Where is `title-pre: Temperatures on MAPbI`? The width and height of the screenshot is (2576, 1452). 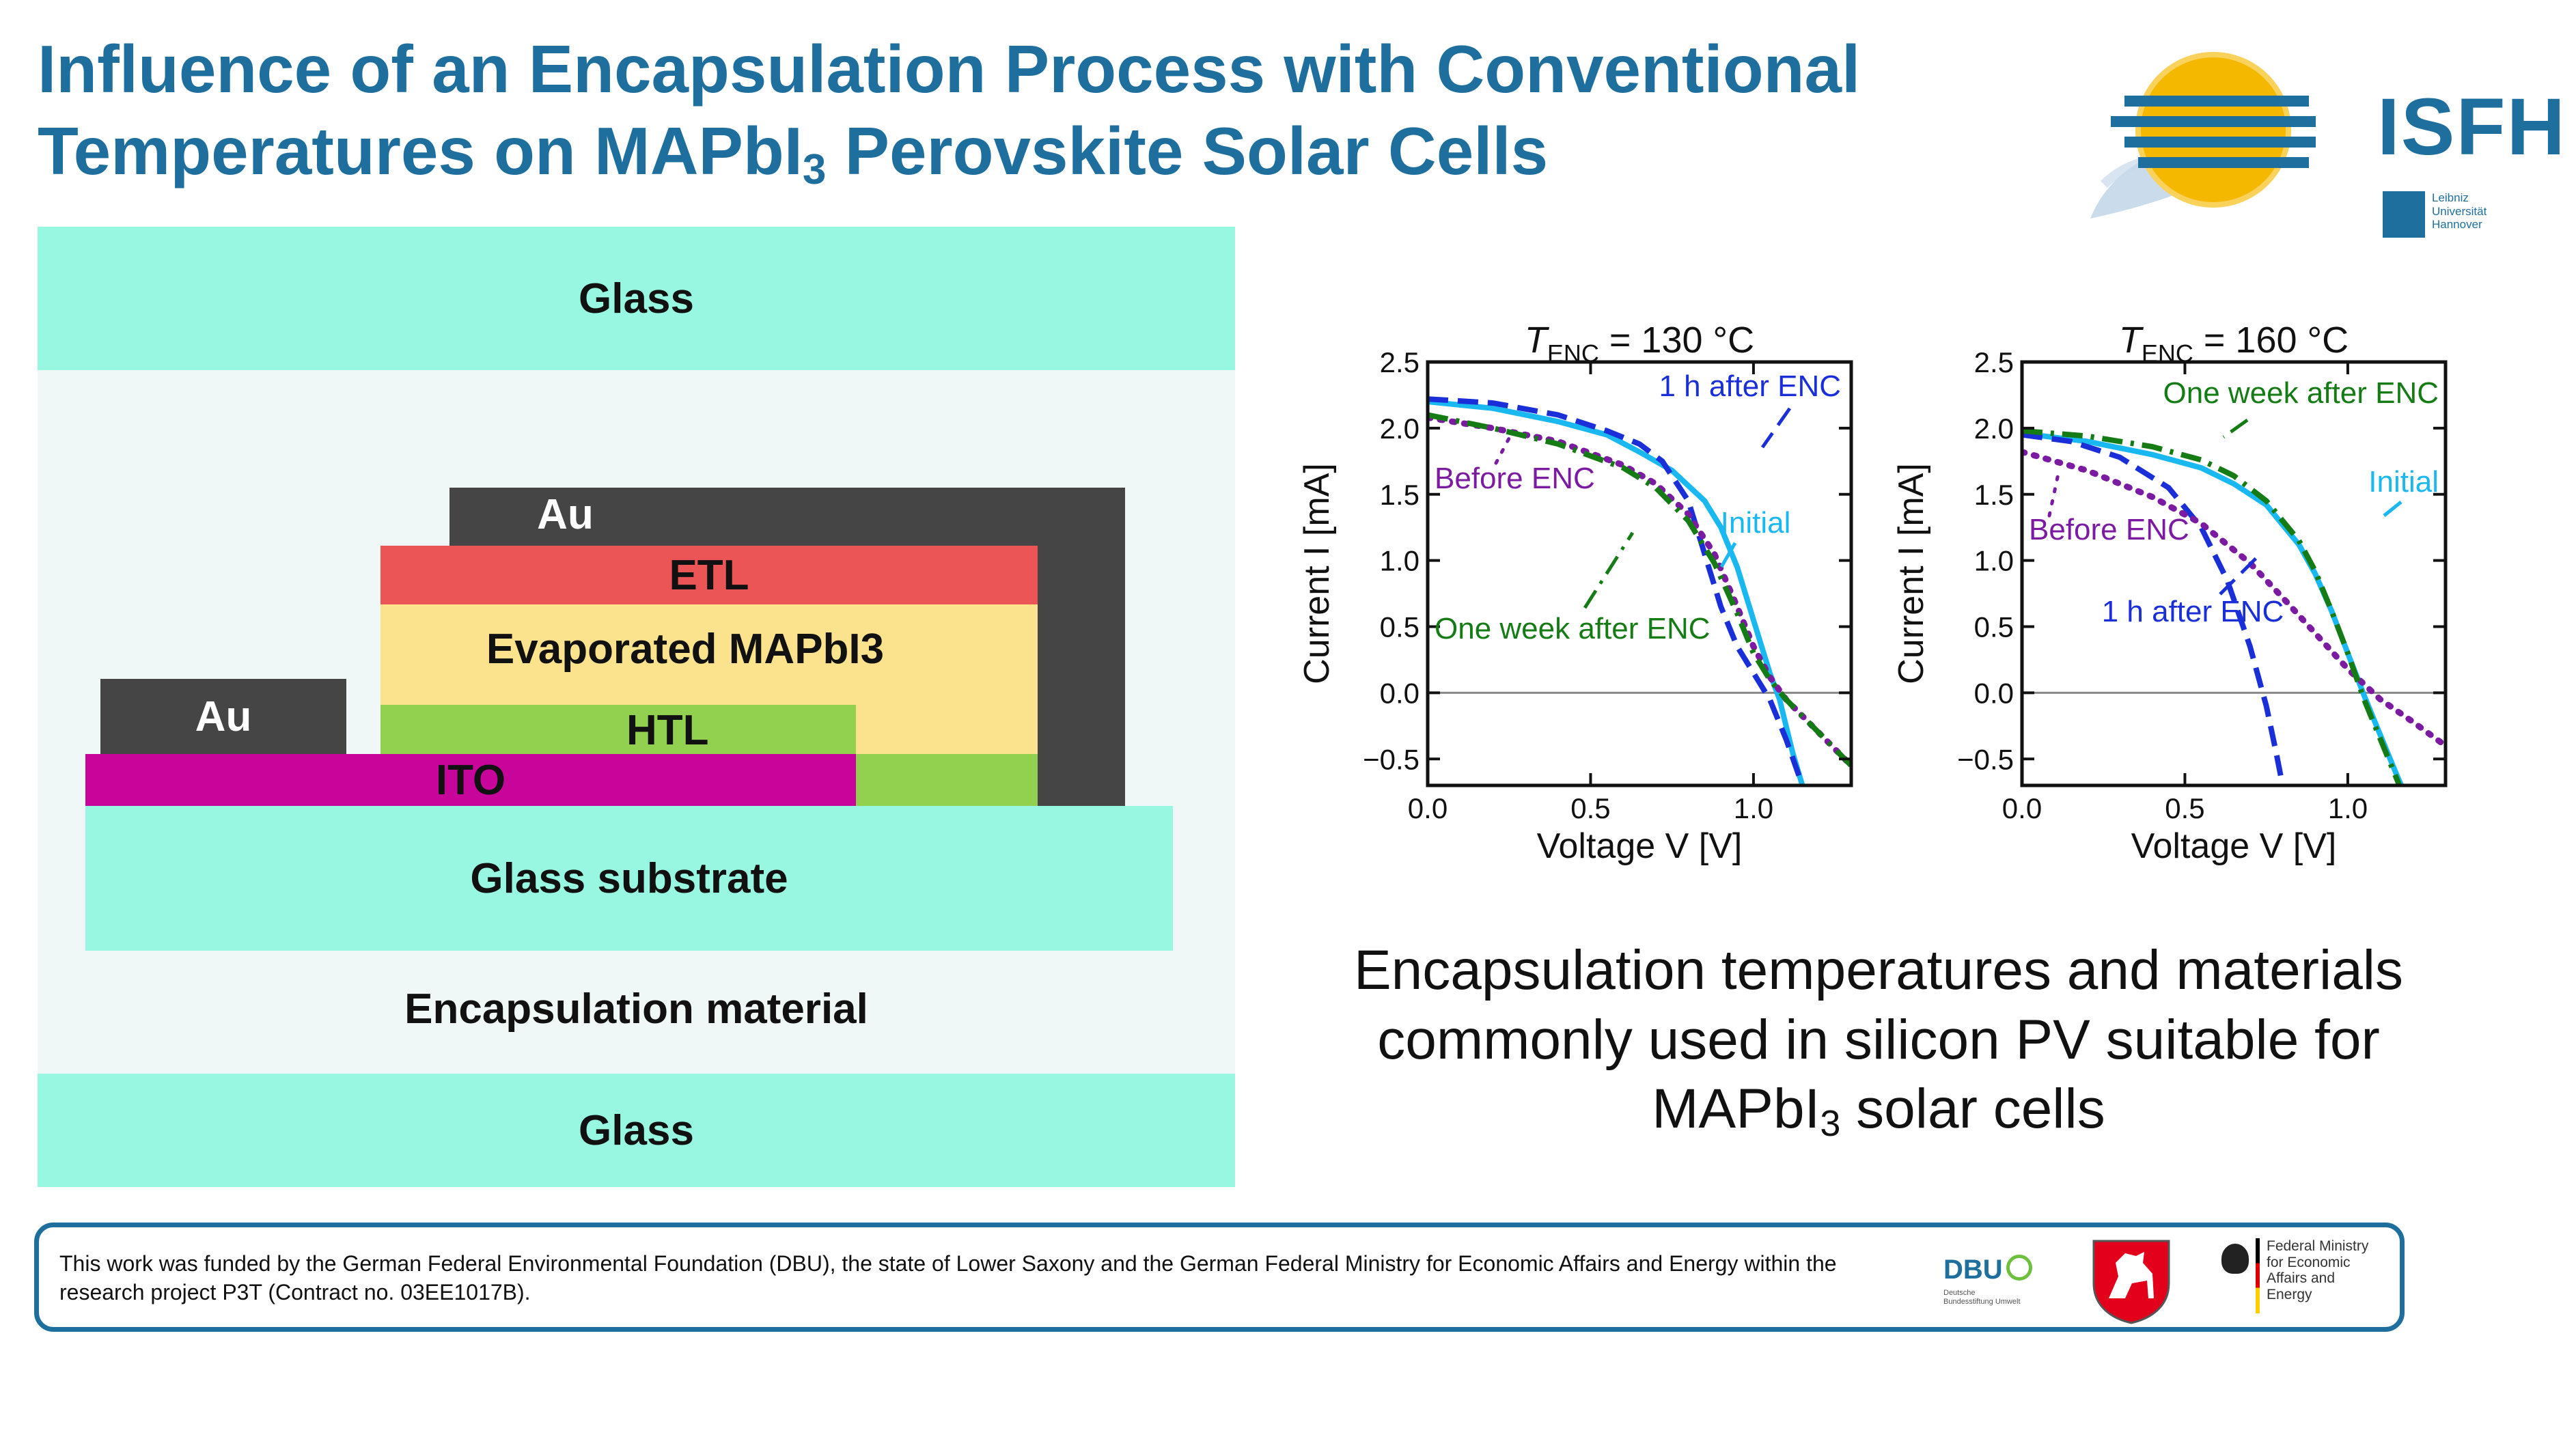
title-pre: Temperatures on MAPbI is located at coordinates (421, 151).